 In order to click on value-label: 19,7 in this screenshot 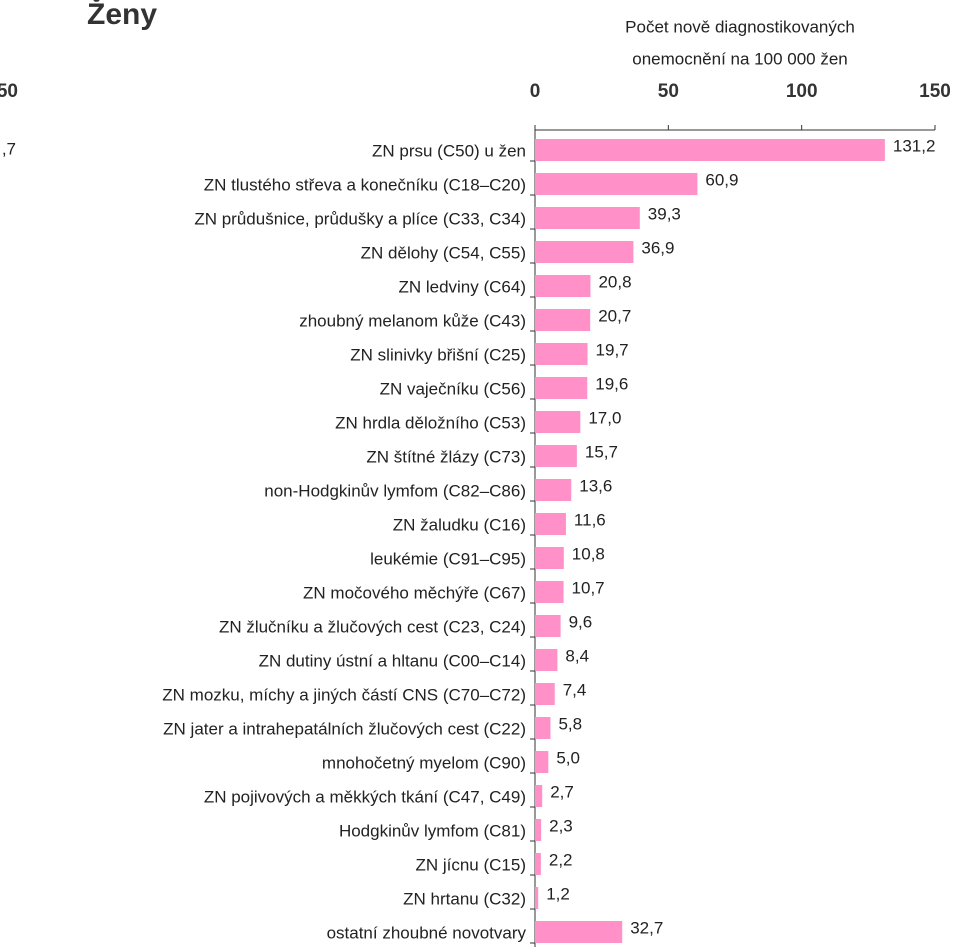, I will do `click(612, 349)`.